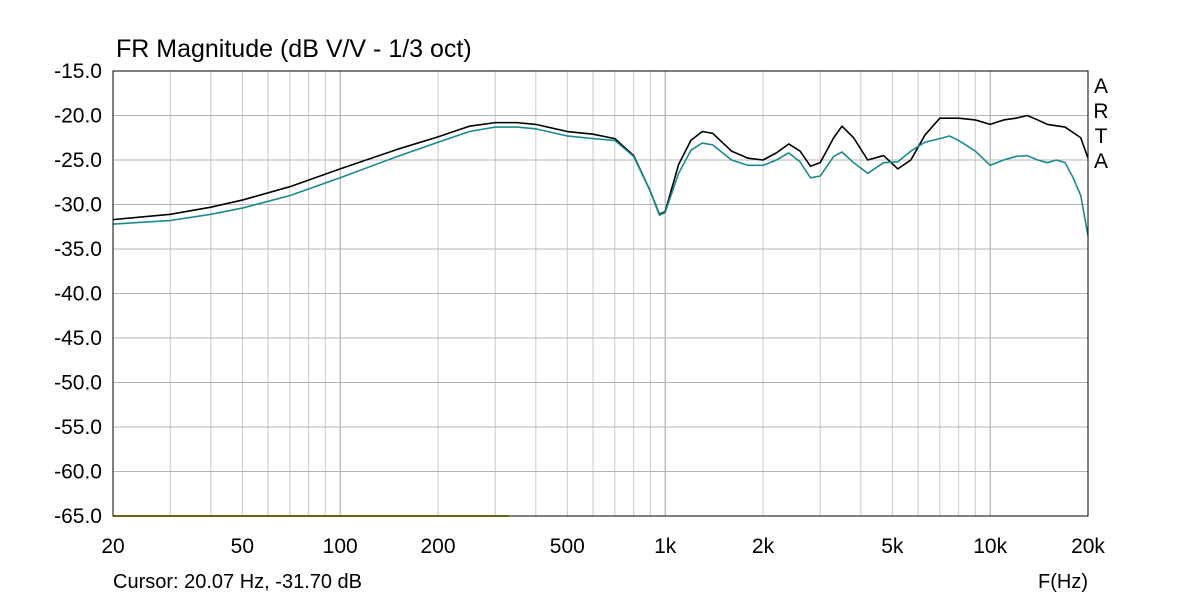 This screenshot has width=1200, height=600. What do you see at coordinates (78, 160) in the screenshot?
I see `y-tick-label: -25.0` at bounding box center [78, 160].